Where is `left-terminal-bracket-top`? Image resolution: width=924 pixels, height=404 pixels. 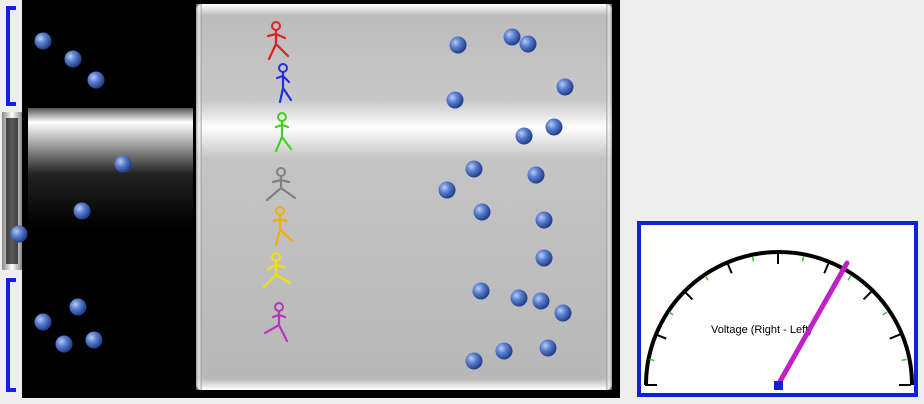
left-terminal-bracket-top is located at coordinates (11, 56).